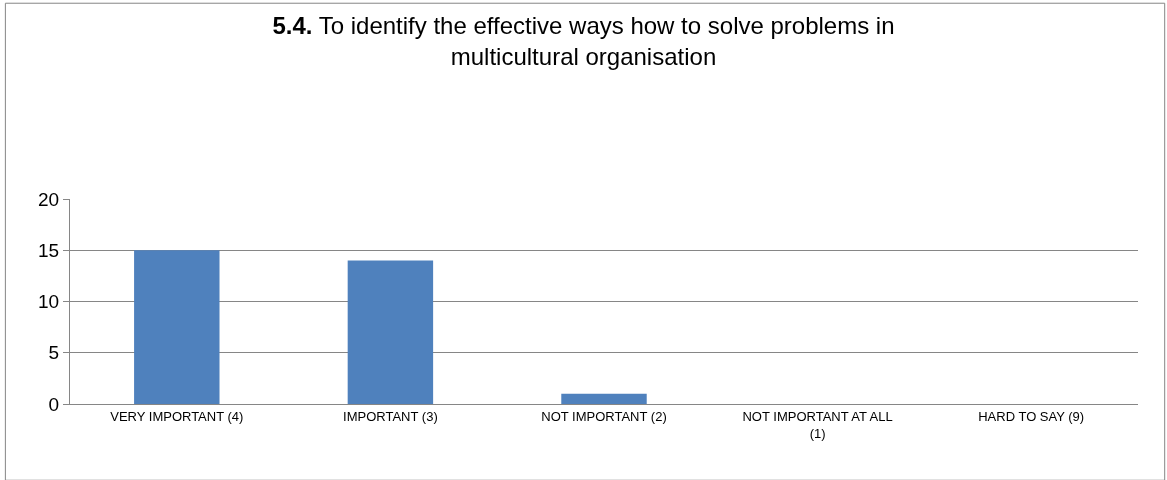  I want to click on x-tick-label: IMPORTANT (3), so click(390, 416).